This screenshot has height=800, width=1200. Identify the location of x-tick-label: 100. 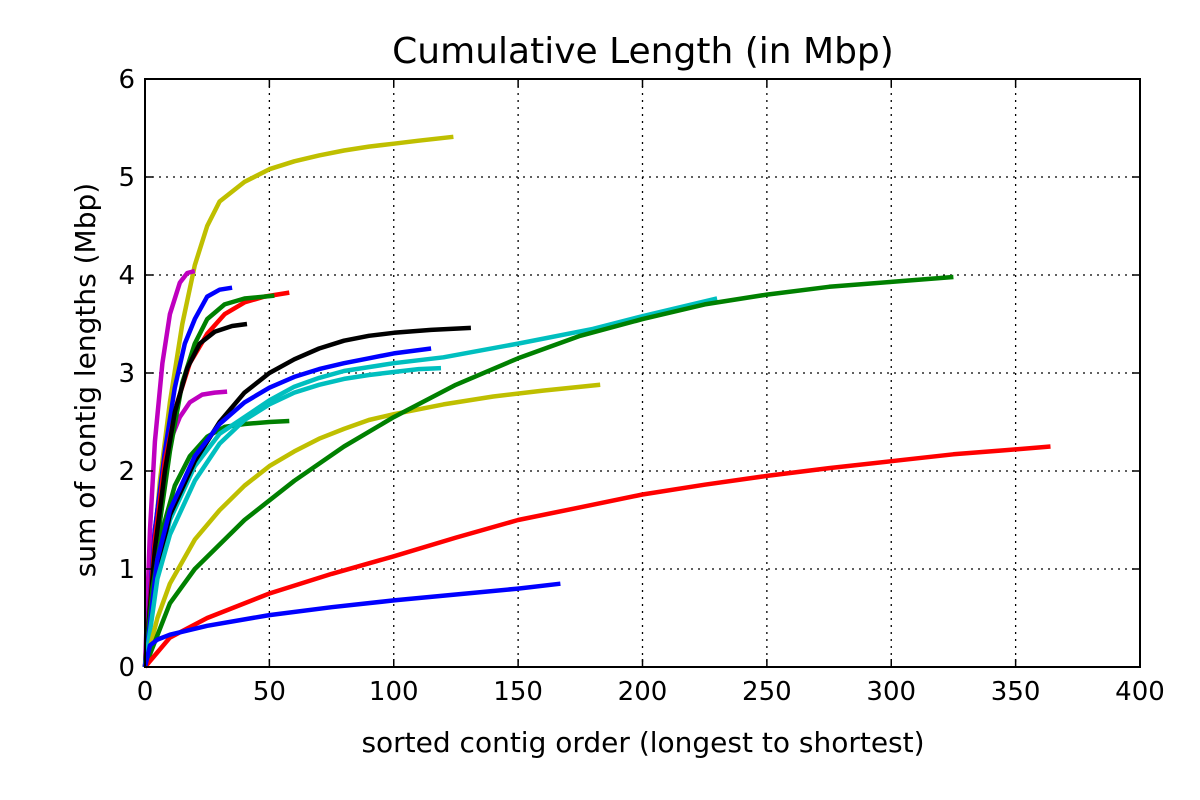
(394, 692).